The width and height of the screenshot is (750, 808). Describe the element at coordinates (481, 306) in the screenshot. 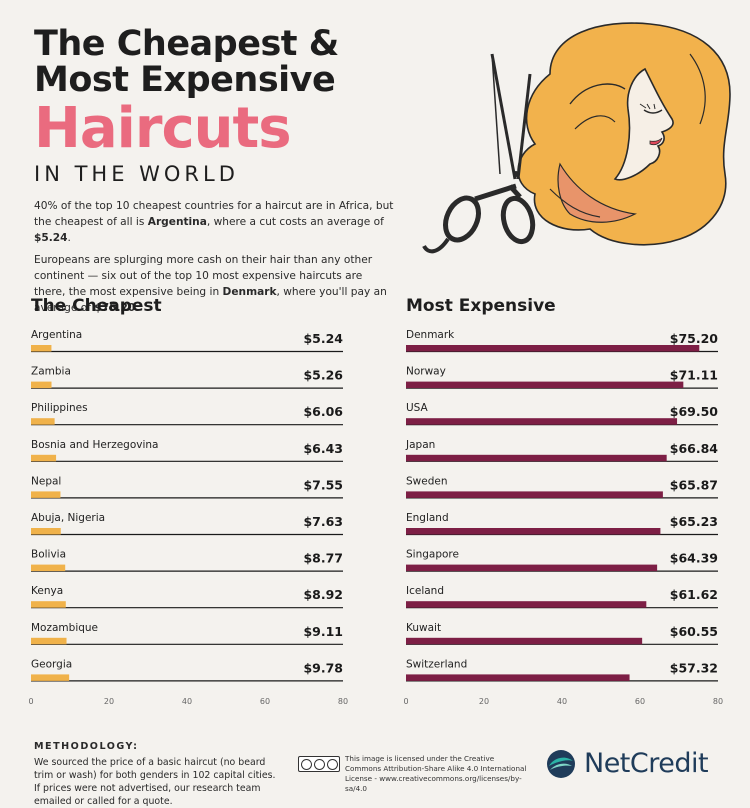

I see `expensive-chart-title: Most Expensive` at that location.